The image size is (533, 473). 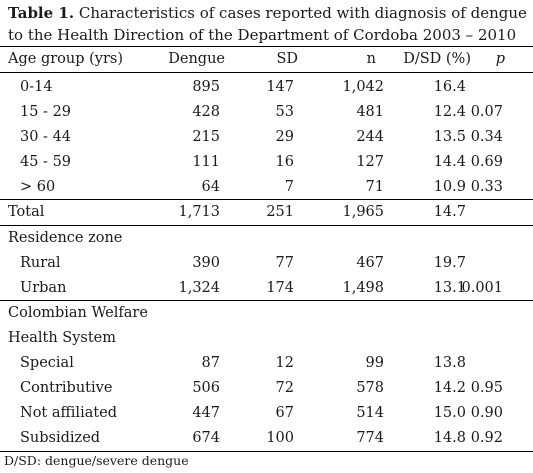 What do you see at coordinates (284, 413) in the screenshot?
I see `cell-sd: 67` at bounding box center [284, 413].